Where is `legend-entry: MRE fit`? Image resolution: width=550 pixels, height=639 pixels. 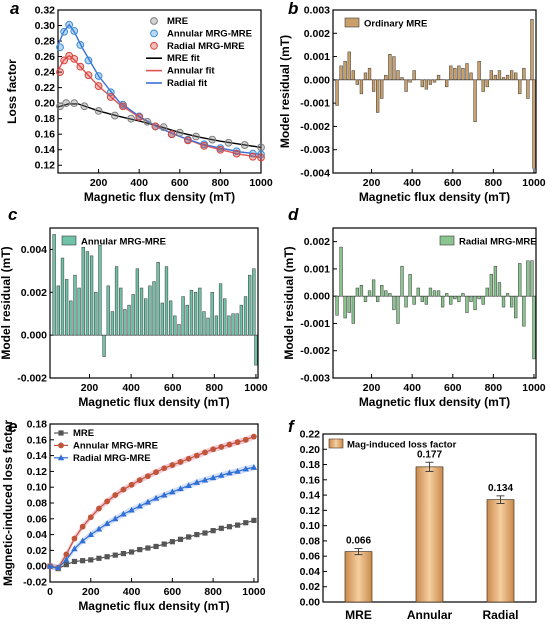
legend-entry: MRE fit is located at coordinates (184, 58).